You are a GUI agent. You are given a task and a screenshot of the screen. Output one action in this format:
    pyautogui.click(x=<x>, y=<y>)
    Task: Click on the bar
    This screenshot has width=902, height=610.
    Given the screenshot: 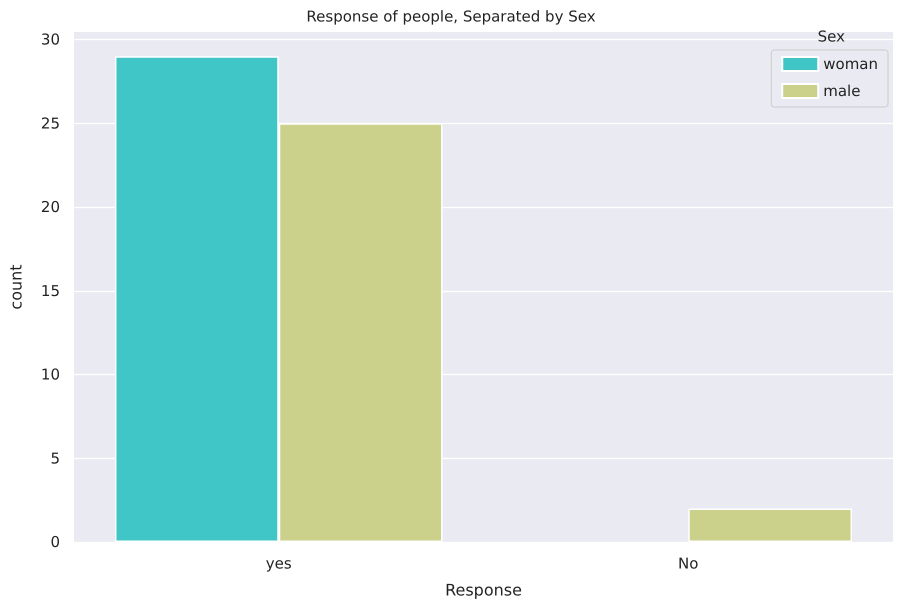 What is the action you would take?
    pyautogui.click(x=770, y=525)
    